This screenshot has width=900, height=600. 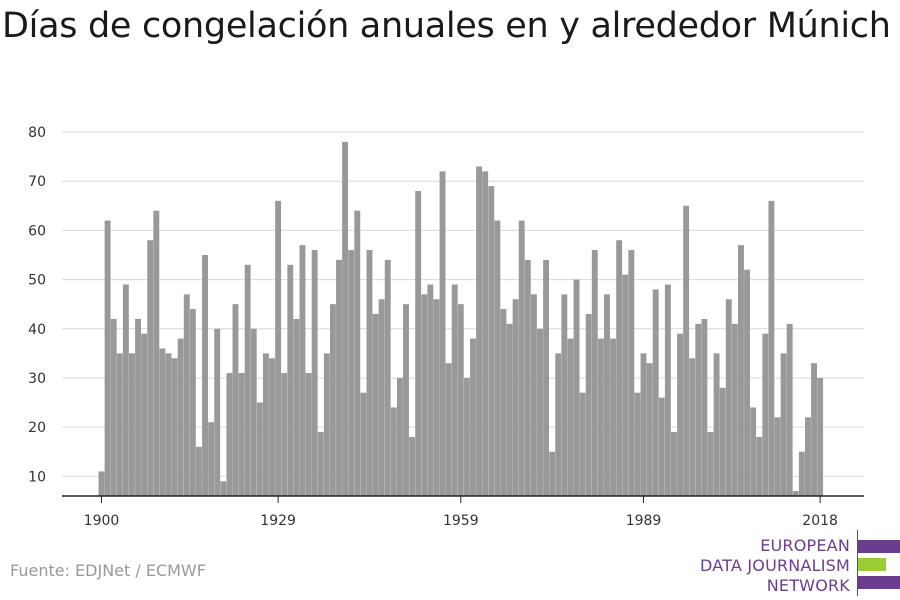 What do you see at coordinates (424, 395) in the screenshot?
I see `bar-1953` at bounding box center [424, 395].